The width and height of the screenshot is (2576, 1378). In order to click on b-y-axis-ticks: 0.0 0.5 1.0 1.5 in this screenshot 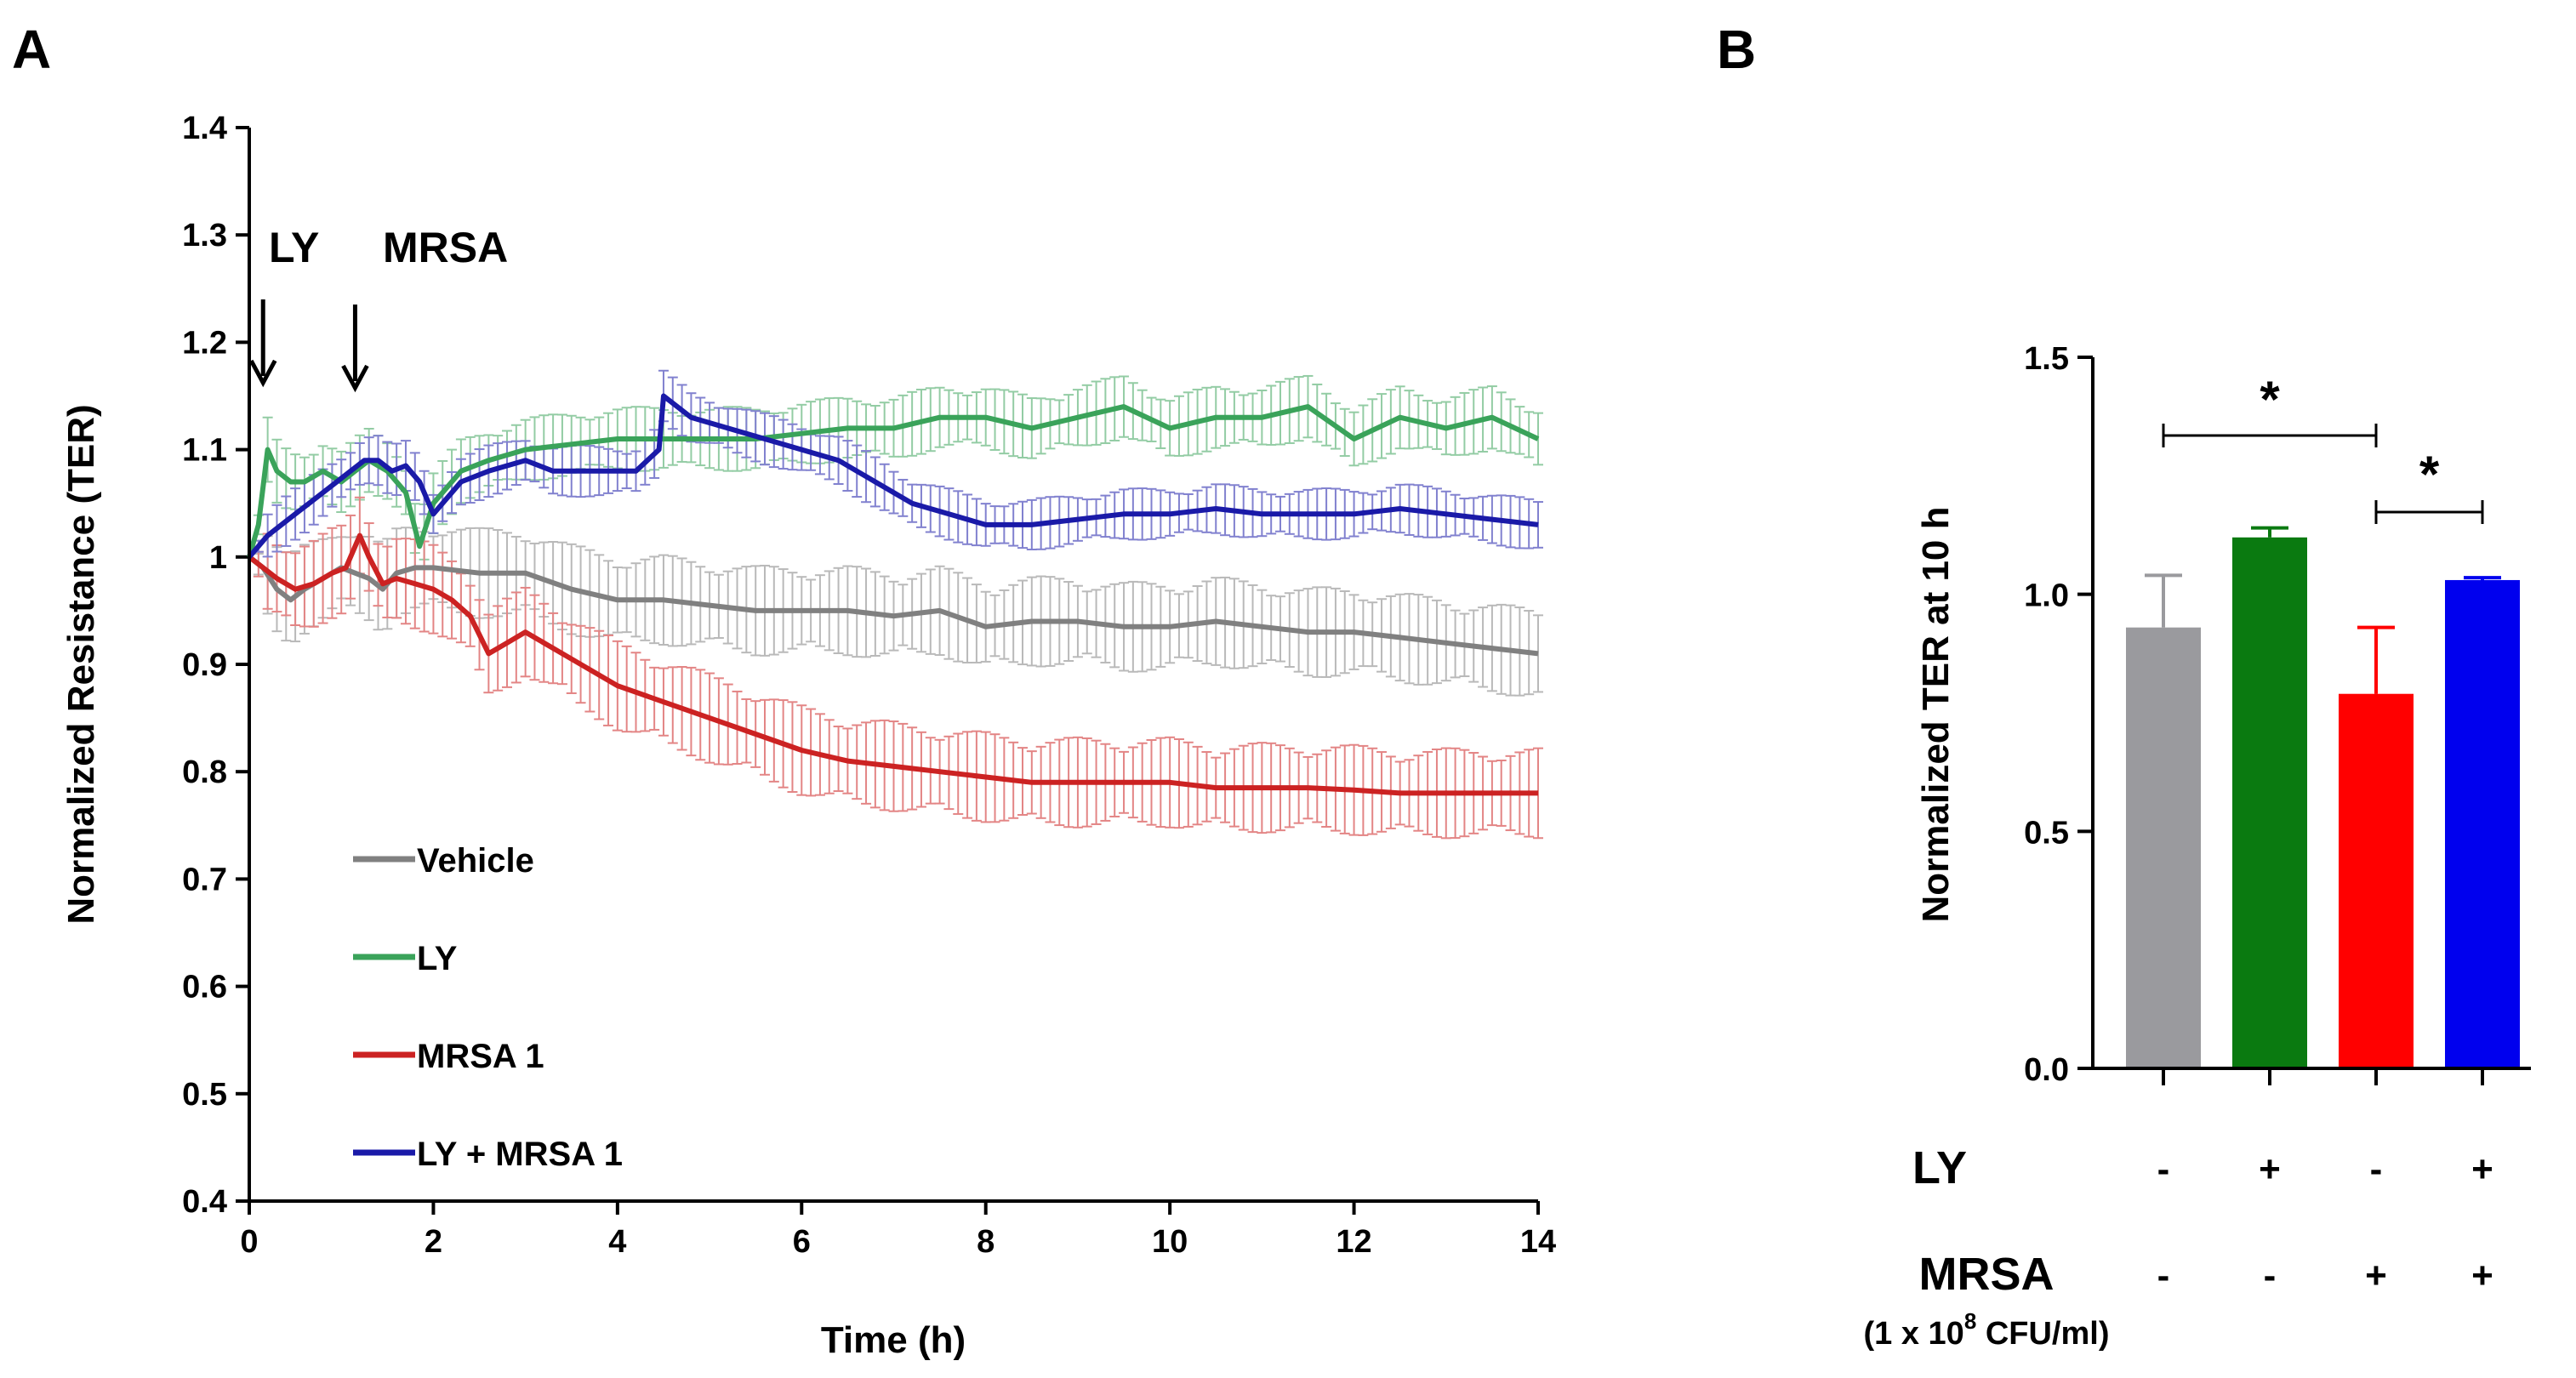, I will do `click(2059, 714)`.